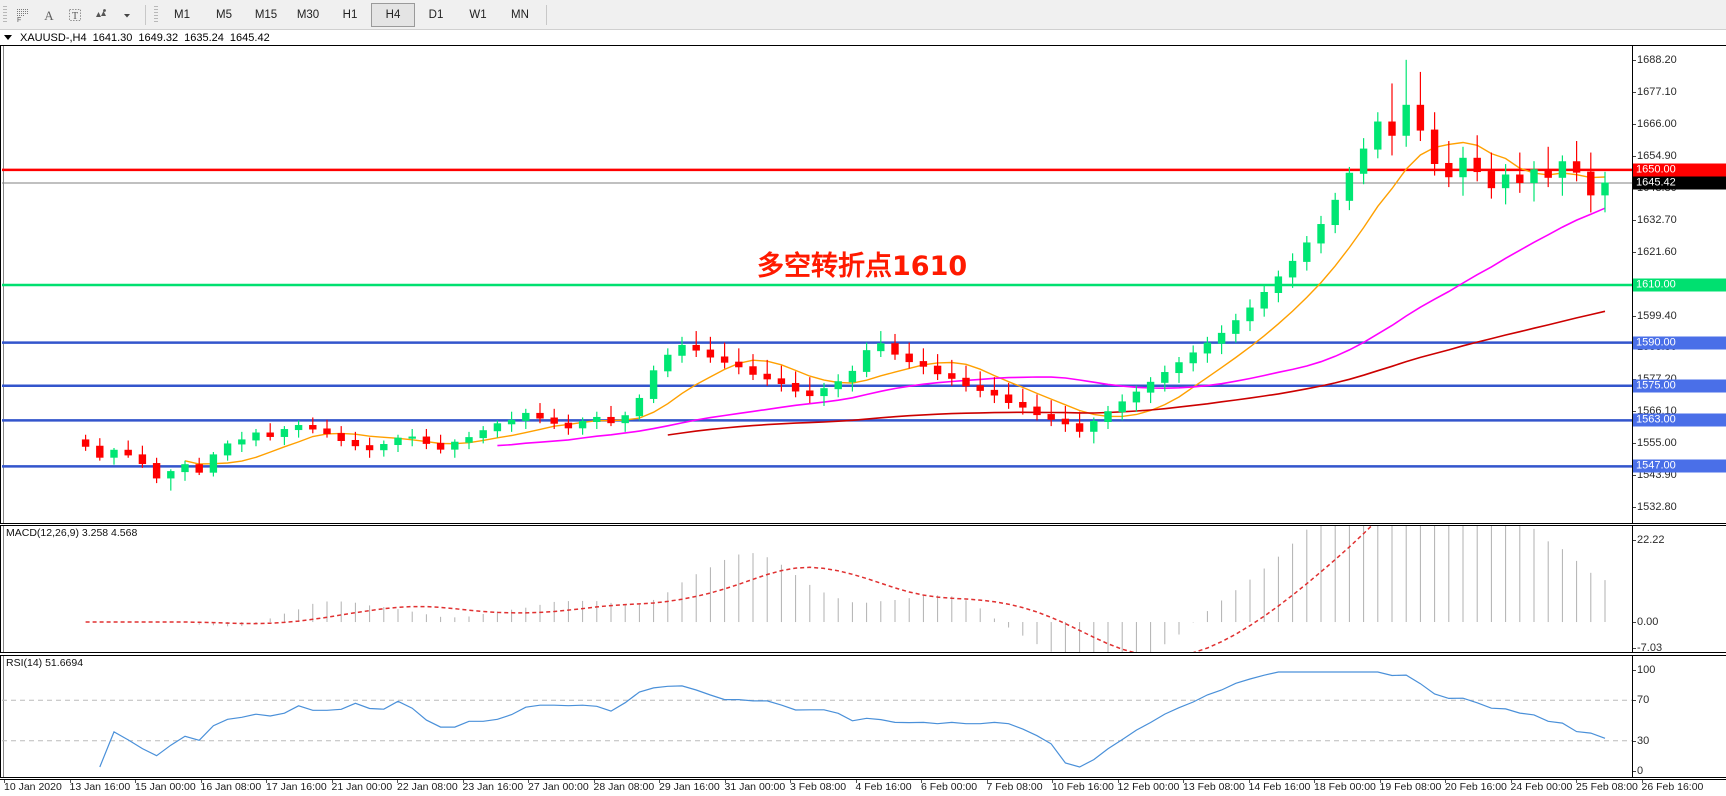  Describe the element at coordinates (8, 37) in the screenshot. I see `collapse-triangle-icon` at that location.